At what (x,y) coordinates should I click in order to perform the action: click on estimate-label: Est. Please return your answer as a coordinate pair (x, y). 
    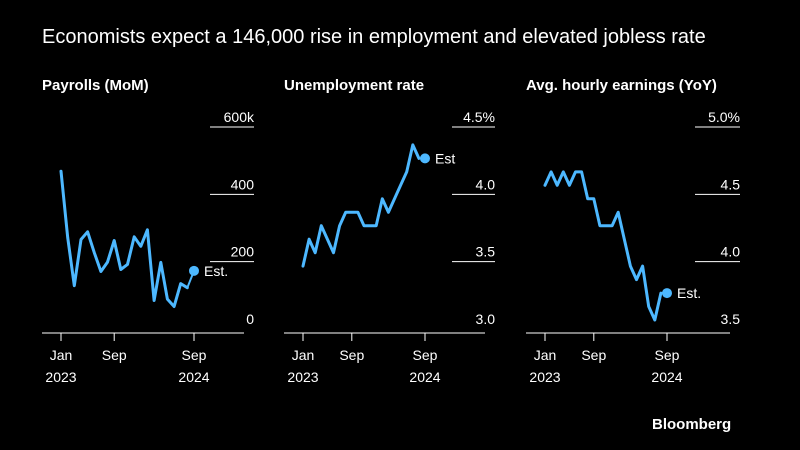
    Looking at the image, I should click on (445, 158).